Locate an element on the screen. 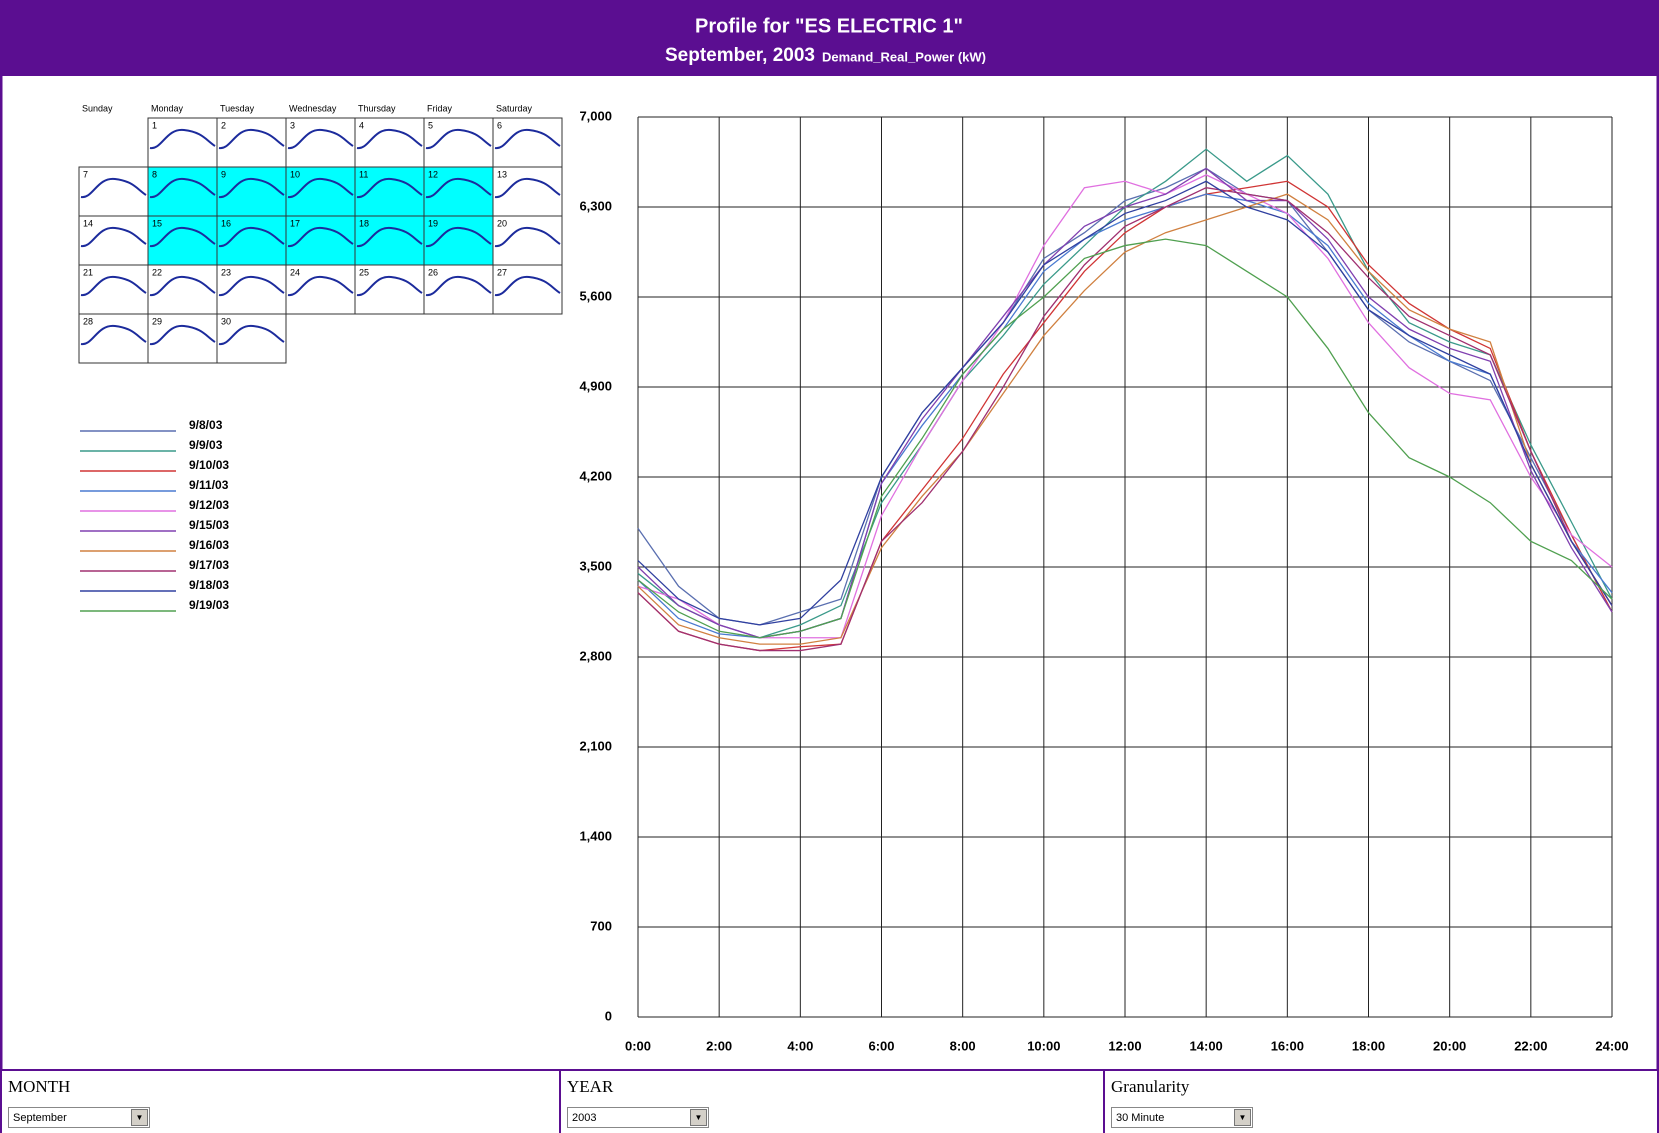 The width and height of the screenshot is (1659, 1133). x-tick-label: 4:00 is located at coordinates (800, 1045).